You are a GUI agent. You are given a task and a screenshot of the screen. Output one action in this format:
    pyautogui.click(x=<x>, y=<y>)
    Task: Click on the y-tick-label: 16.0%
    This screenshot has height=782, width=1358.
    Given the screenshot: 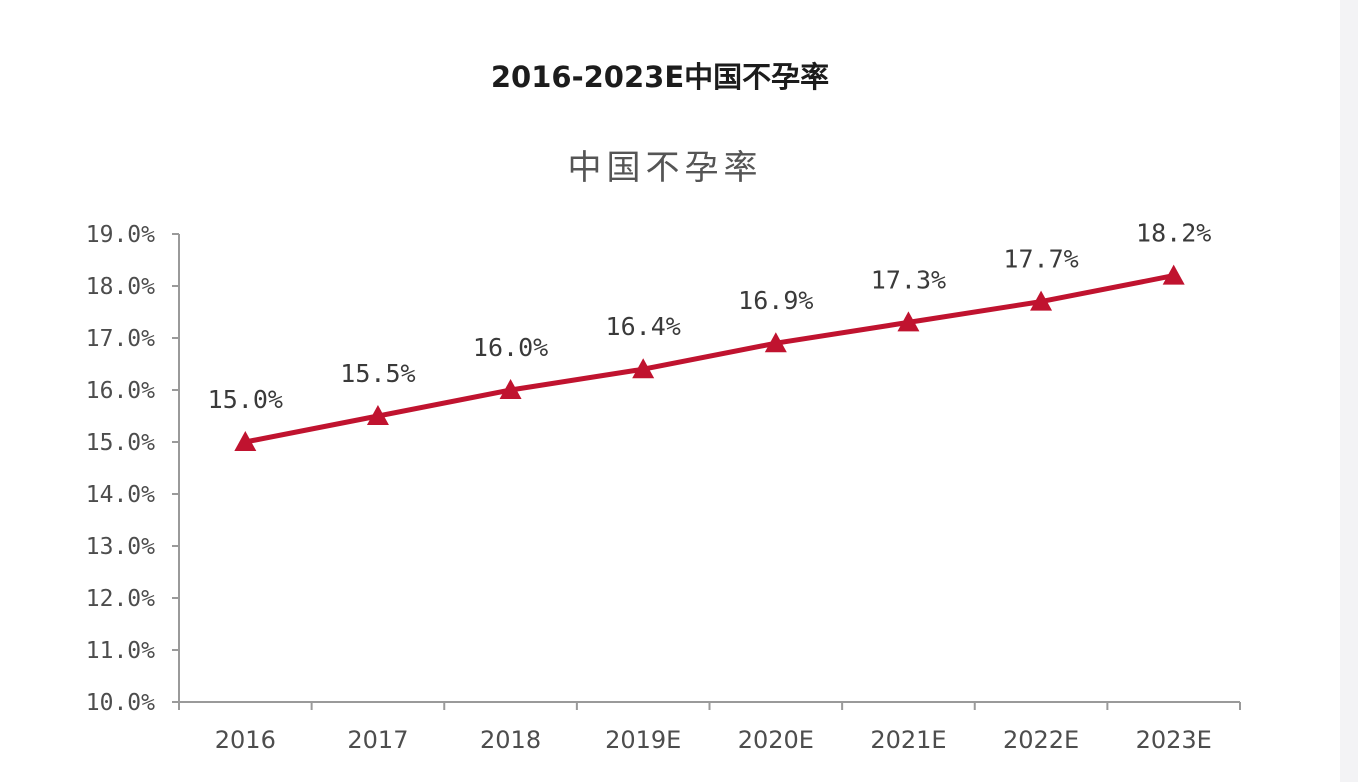 What is the action you would take?
    pyautogui.click(x=120, y=391)
    